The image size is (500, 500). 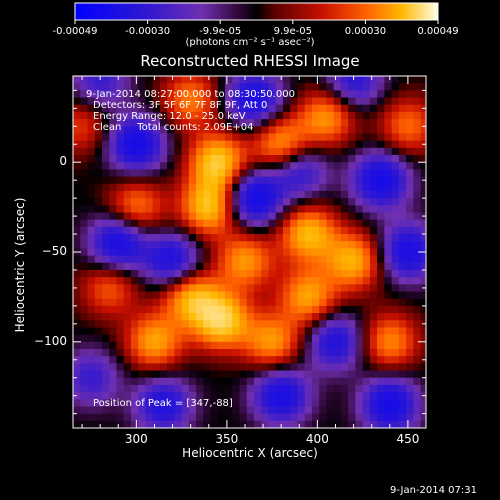 What do you see at coordinates (173, 127) in the screenshot?
I see `clean-counts-text: Clean Total counts: 2.09E+04` at bounding box center [173, 127].